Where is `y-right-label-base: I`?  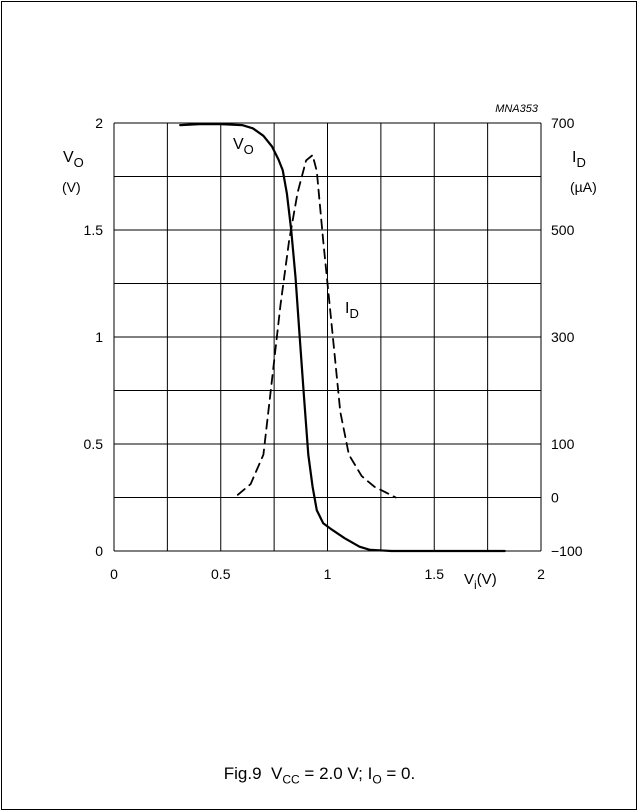
y-right-label-base: I is located at coordinates (574, 157).